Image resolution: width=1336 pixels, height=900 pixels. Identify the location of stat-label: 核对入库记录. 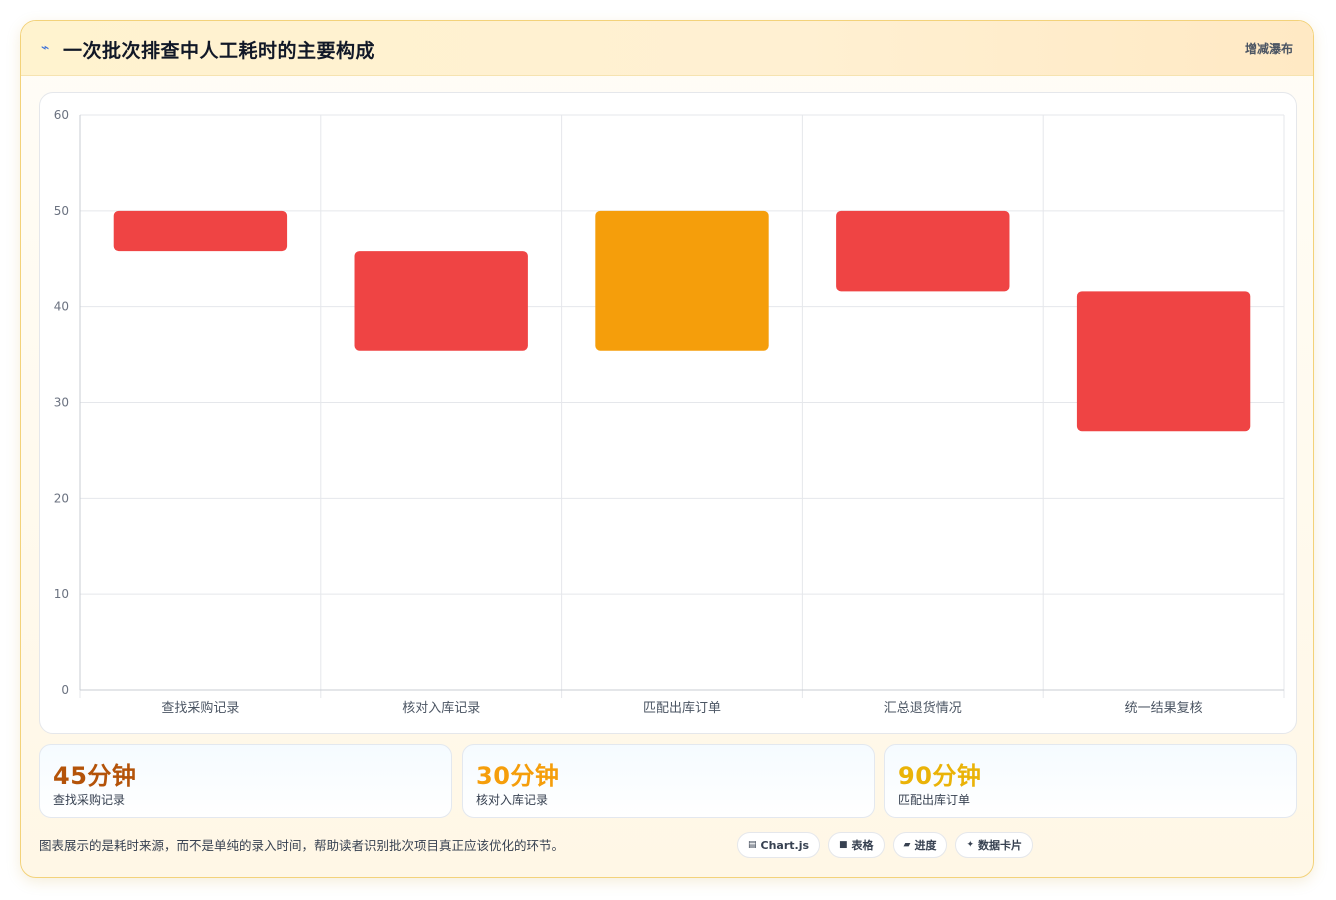
(512, 800).